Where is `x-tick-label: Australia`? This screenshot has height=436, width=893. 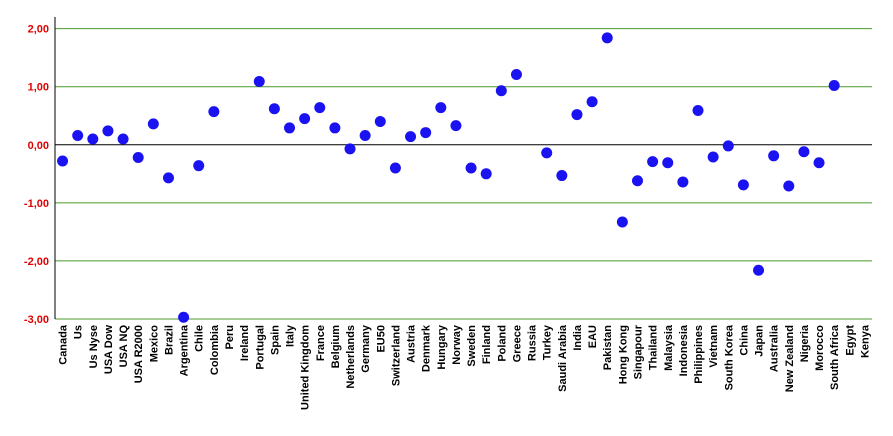
x-tick-label: Australia is located at coordinates (775, 348).